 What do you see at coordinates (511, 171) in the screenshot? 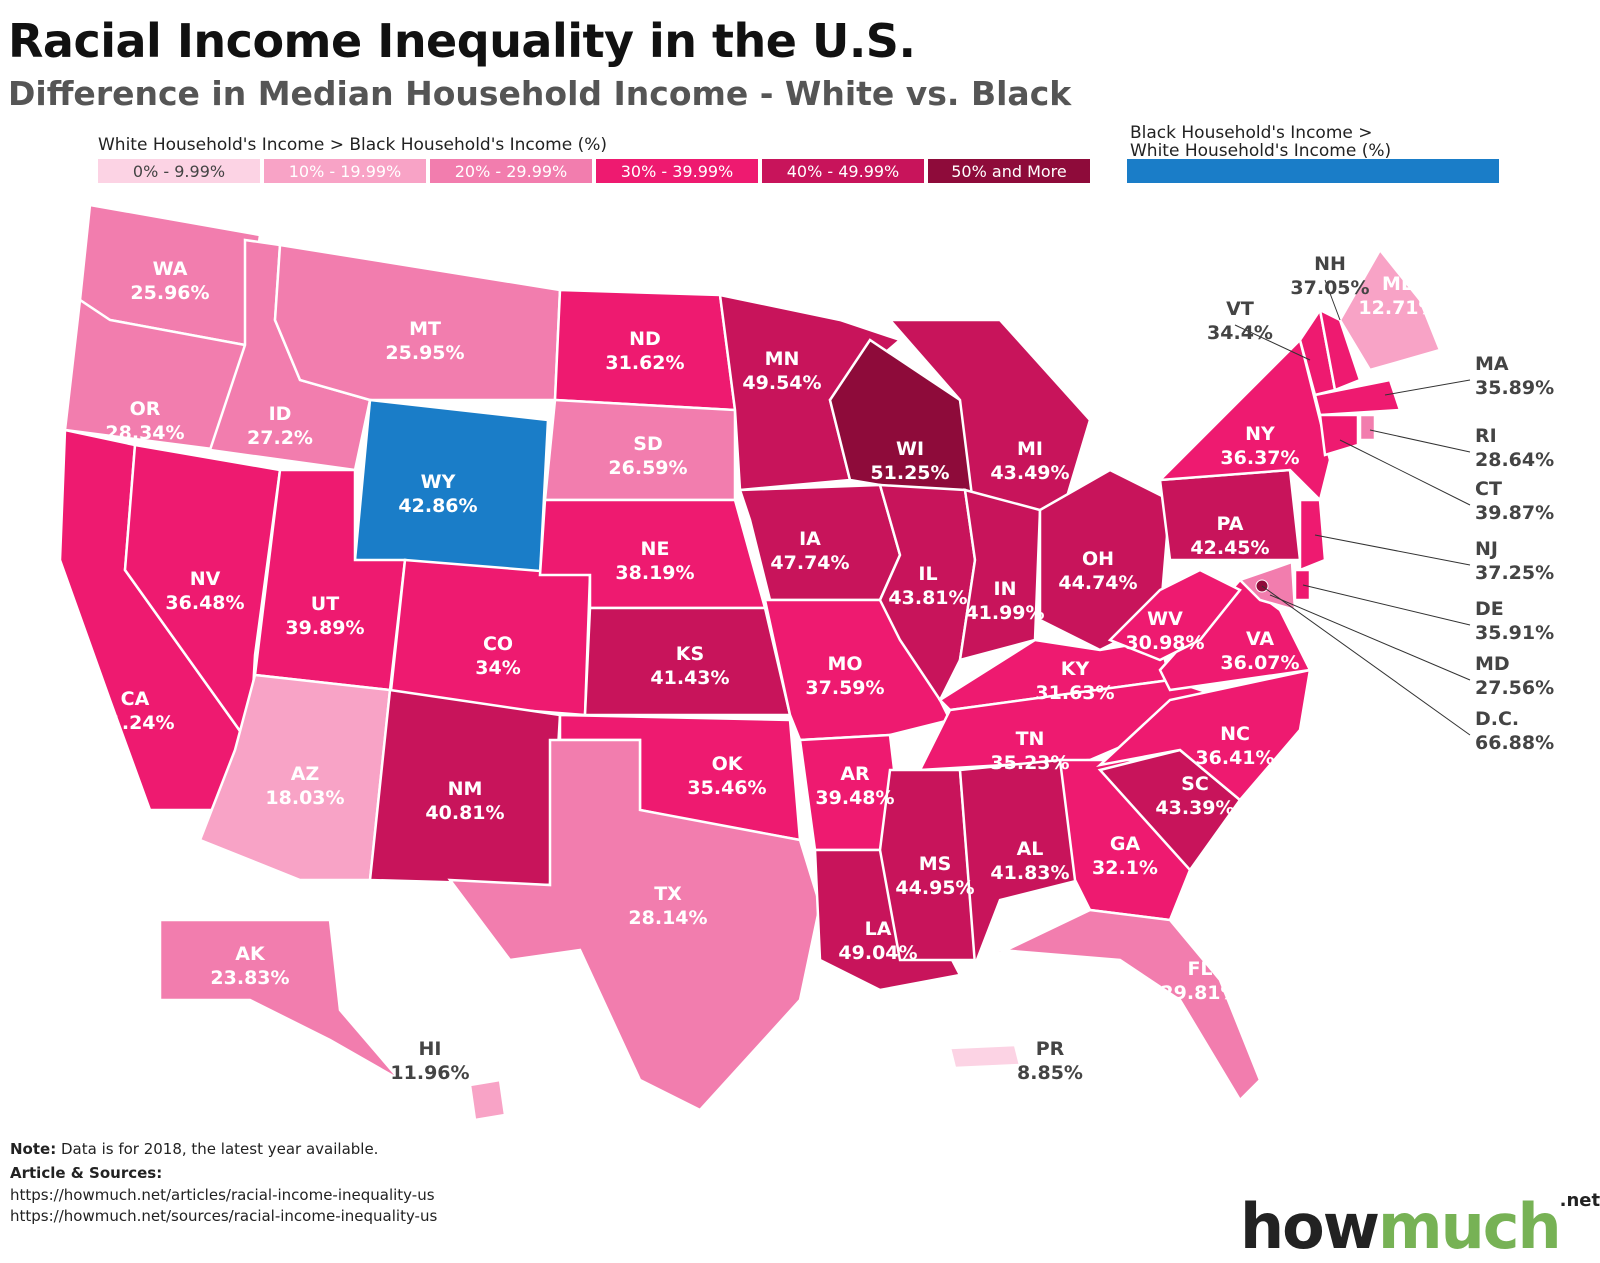
I see `legend-bin: 20% - 29.99%` at bounding box center [511, 171].